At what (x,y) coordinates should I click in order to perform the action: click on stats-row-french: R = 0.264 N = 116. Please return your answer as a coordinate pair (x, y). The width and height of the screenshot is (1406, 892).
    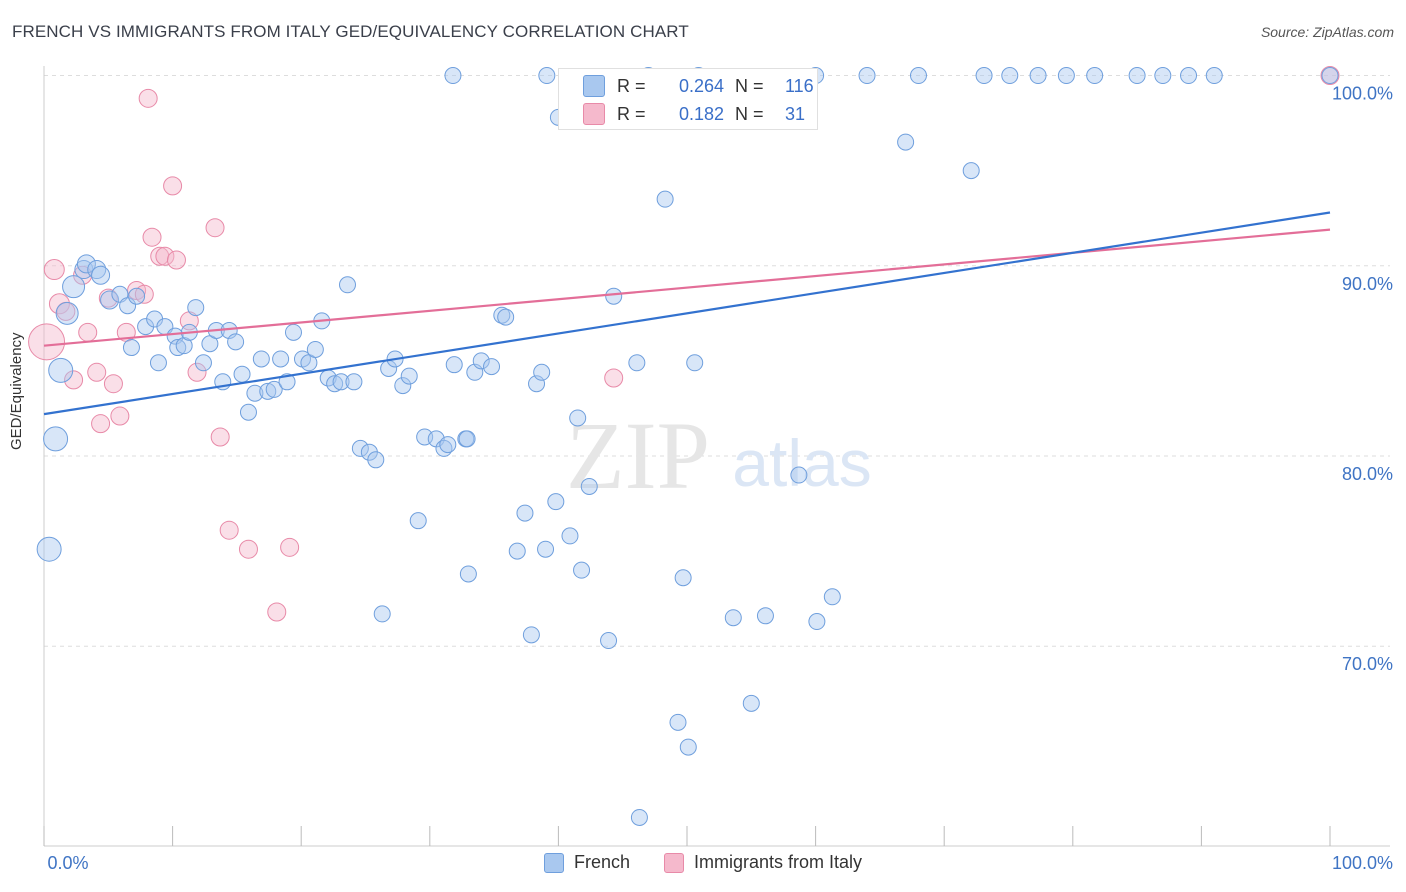
    Looking at the image, I should click on (698, 86).